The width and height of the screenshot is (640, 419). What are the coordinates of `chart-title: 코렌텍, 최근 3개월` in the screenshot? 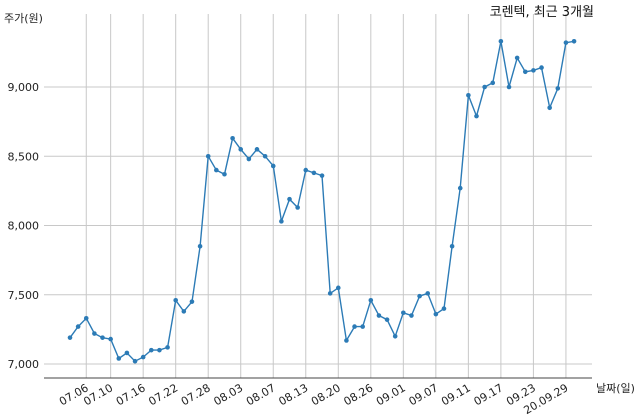 It's located at (542, 12).